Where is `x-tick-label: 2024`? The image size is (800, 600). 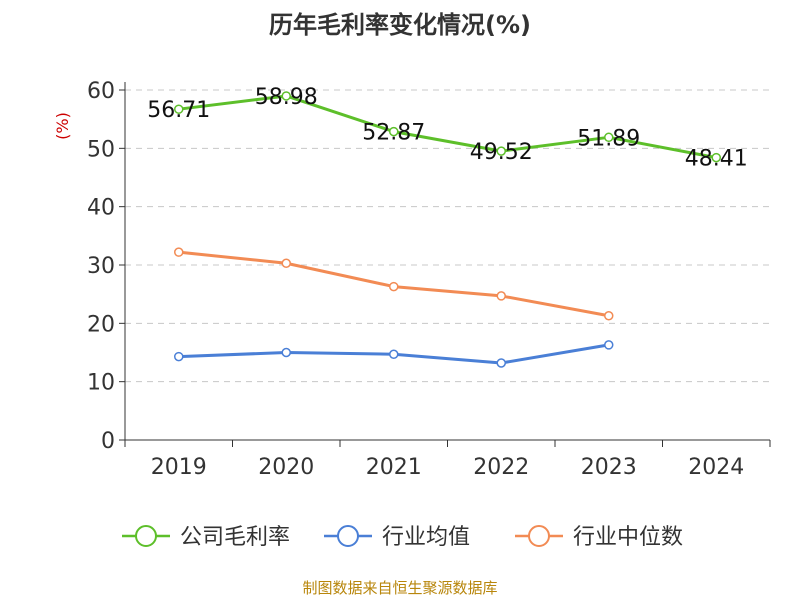
x-tick-label: 2024 is located at coordinates (716, 467).